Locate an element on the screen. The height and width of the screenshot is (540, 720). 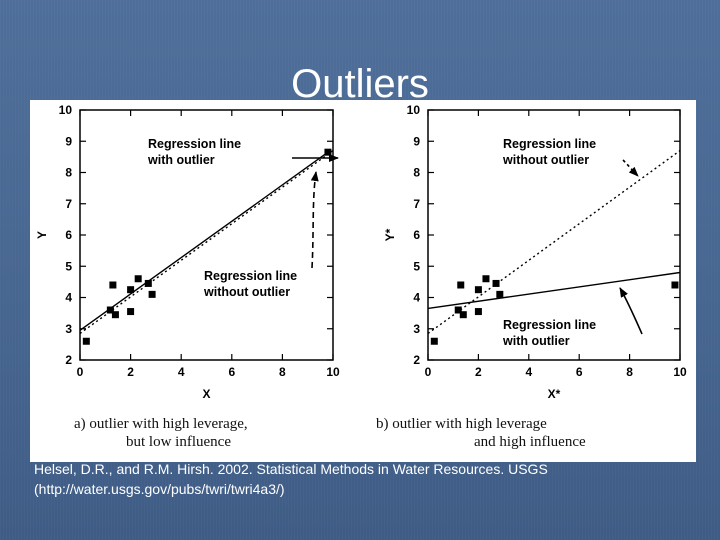
slide-title: Outliers is located at coordinates (360, 84).